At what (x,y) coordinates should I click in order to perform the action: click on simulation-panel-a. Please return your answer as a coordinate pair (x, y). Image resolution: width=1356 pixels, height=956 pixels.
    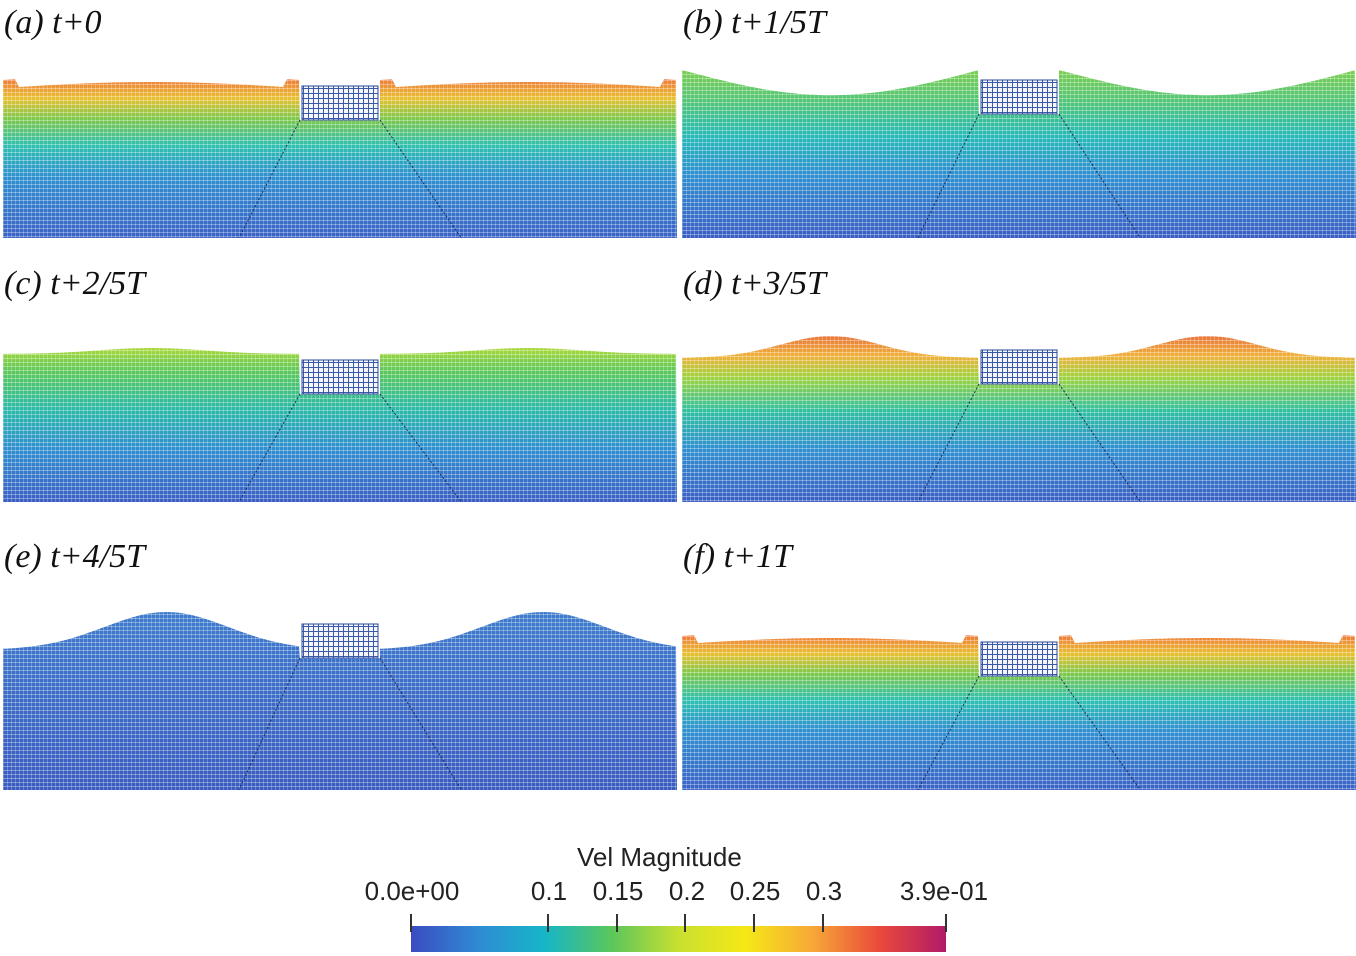
    Looking at the image, I should click on (340, 153).